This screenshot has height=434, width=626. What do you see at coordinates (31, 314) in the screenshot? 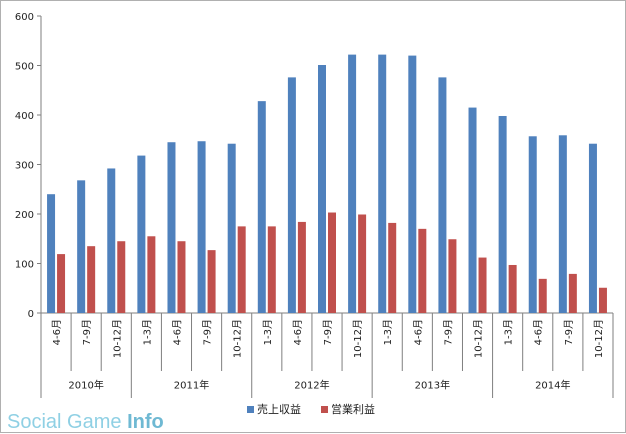
I see `y-tick-label: 0` at bounding box center [31, 314].